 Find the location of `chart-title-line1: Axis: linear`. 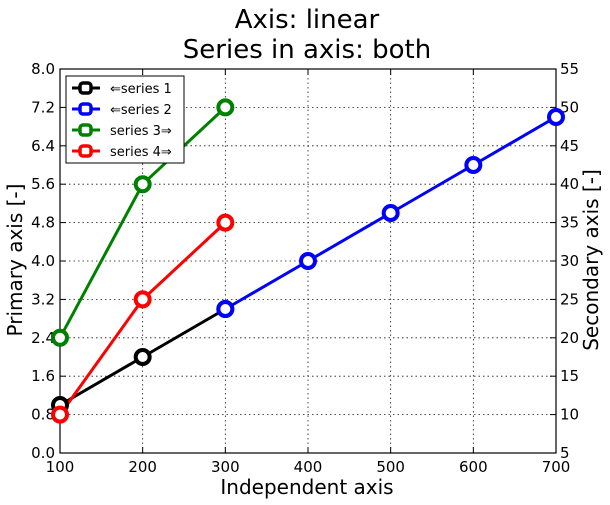

chart-title-line1: Axis: linear is located at coordinates (307, 20).